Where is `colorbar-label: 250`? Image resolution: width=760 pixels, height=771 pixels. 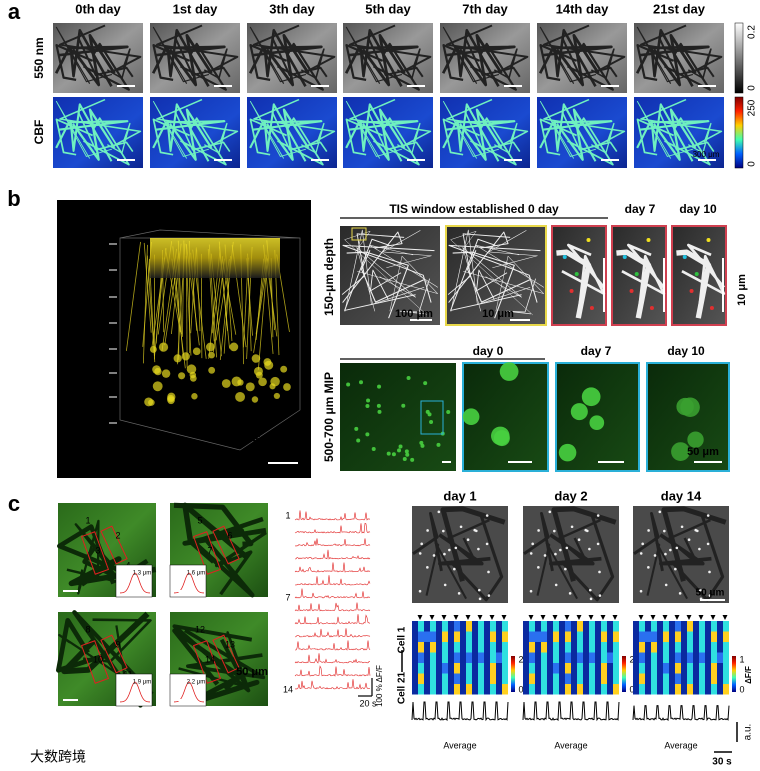
colorbar-label: 250 is located at coordinates (752, 107).